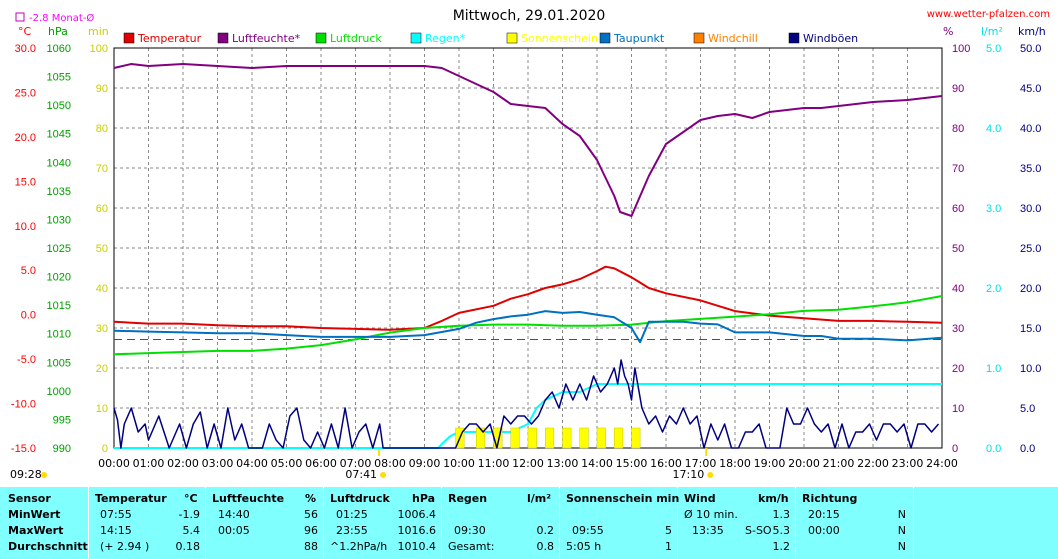 This screenshot has height=559, width=1058. Describe the element at coordinates (59, 78) in the screenshot. I see `pressure-tick-label: 1055` at that location.